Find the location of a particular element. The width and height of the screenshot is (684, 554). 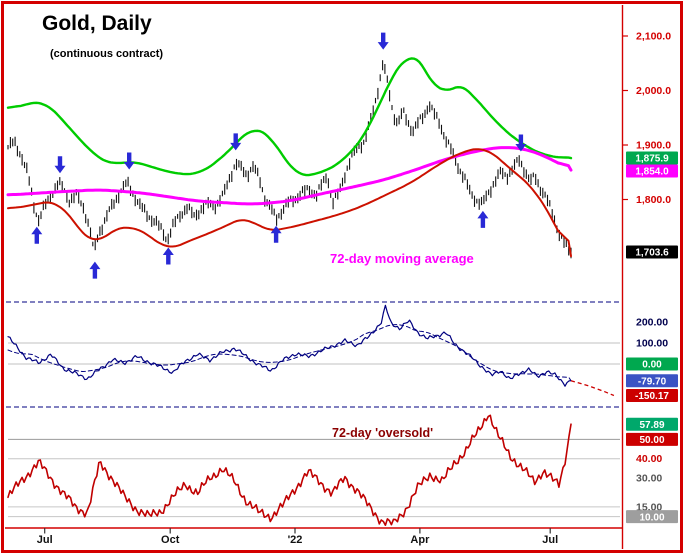

y-axis-tick-label: 30.00 is located at coordinates (649, 479).